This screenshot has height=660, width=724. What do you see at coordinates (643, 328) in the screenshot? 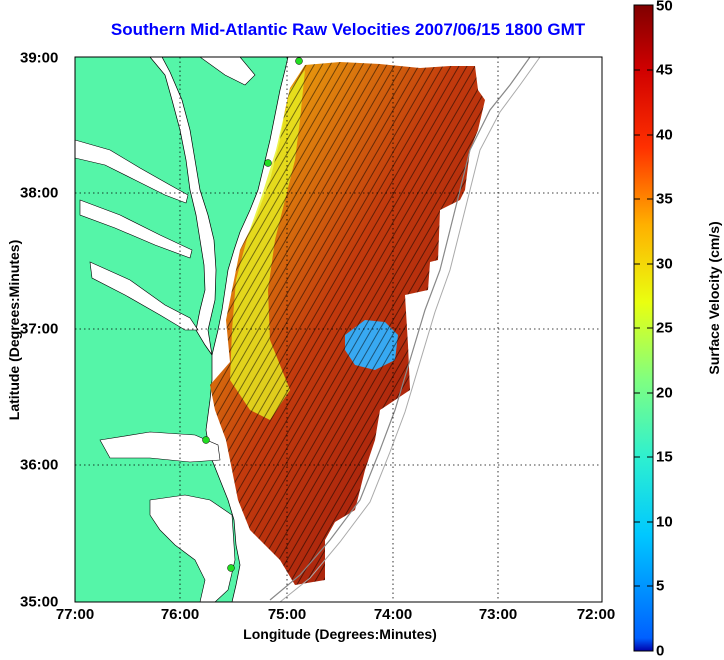
I see `colorbar-ticks` at bounding box center [643, 328].